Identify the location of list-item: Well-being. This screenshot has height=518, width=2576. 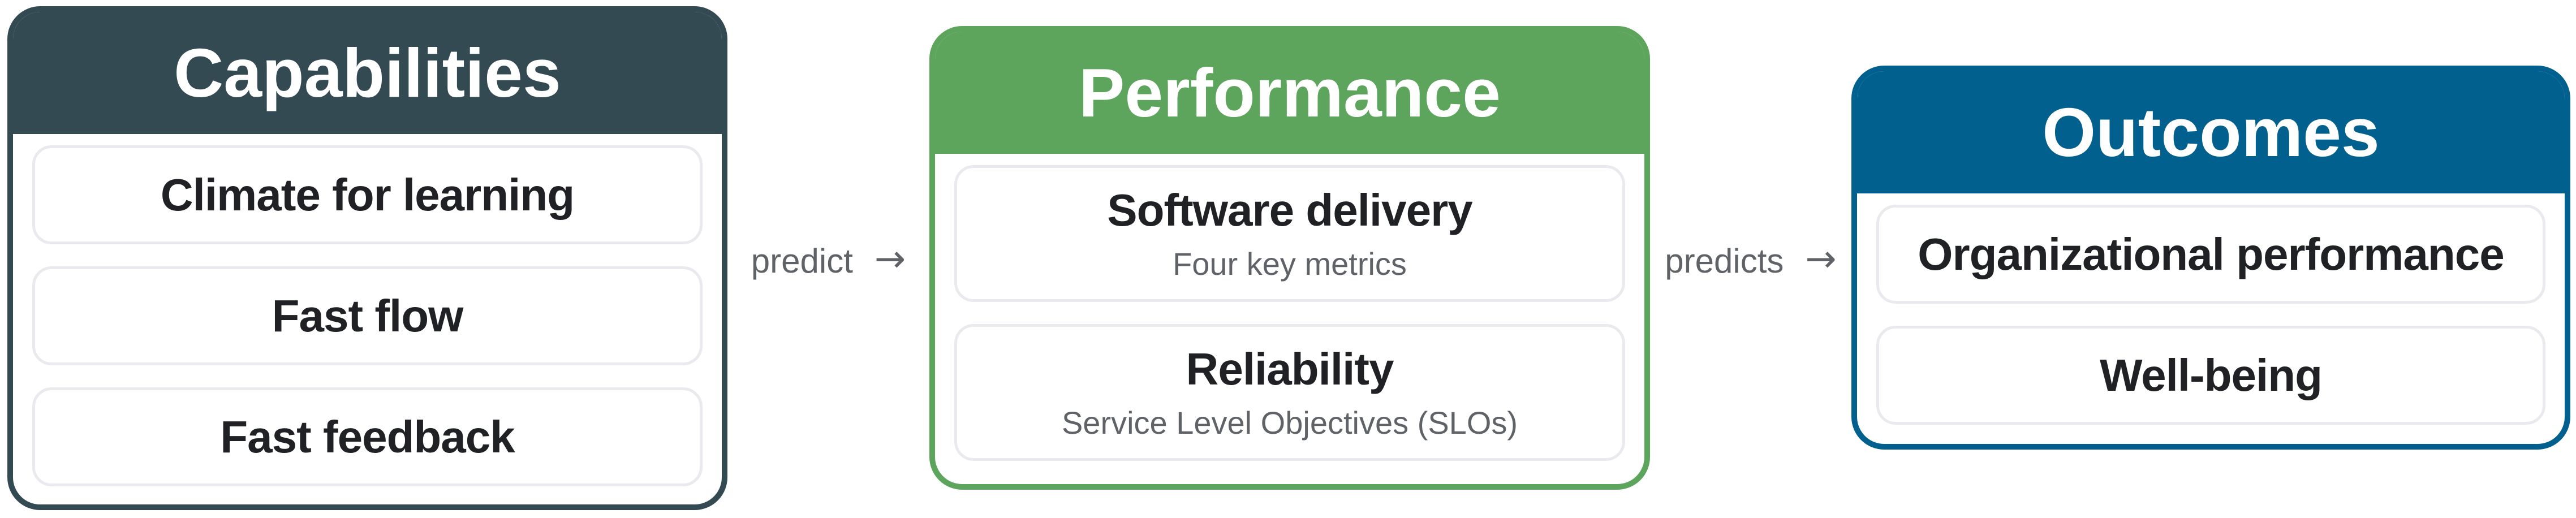
(2210, 376).